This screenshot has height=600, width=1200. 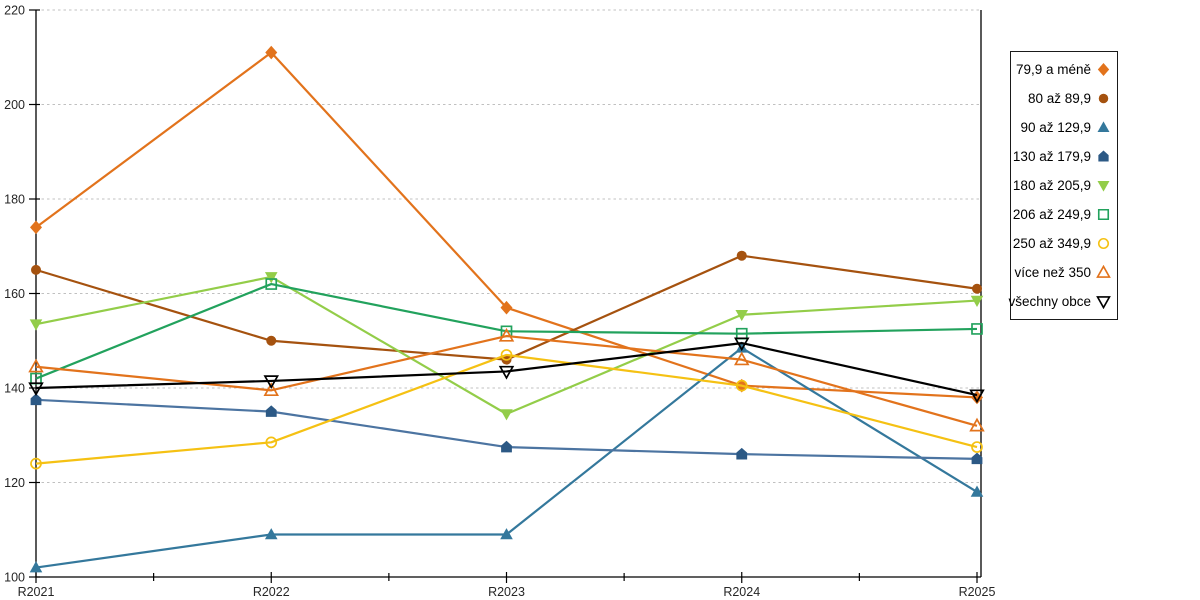 I want to click on legend-item: 206 až 249,9, so click(x=1061, y=214).